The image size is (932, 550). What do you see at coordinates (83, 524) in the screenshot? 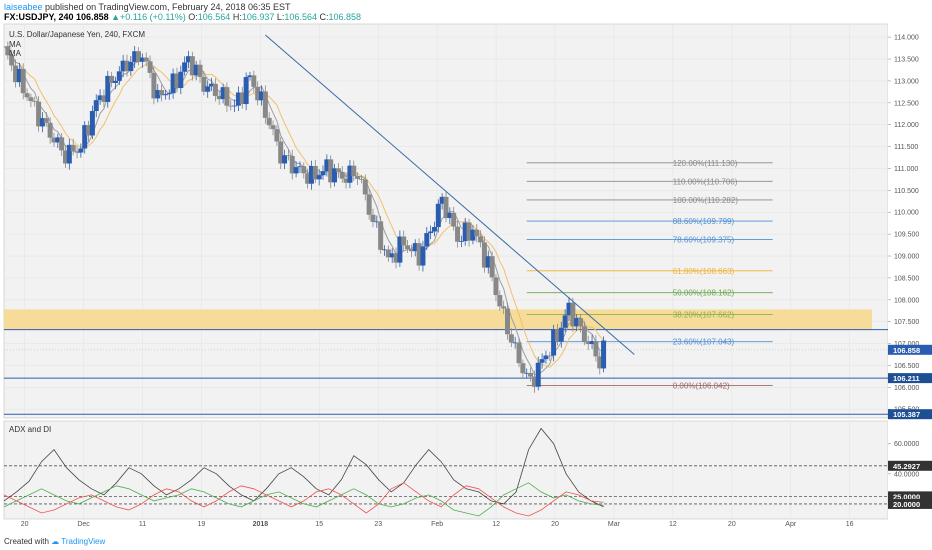
I see `time-tick-label: Dec` at bounding box center [83, 524].